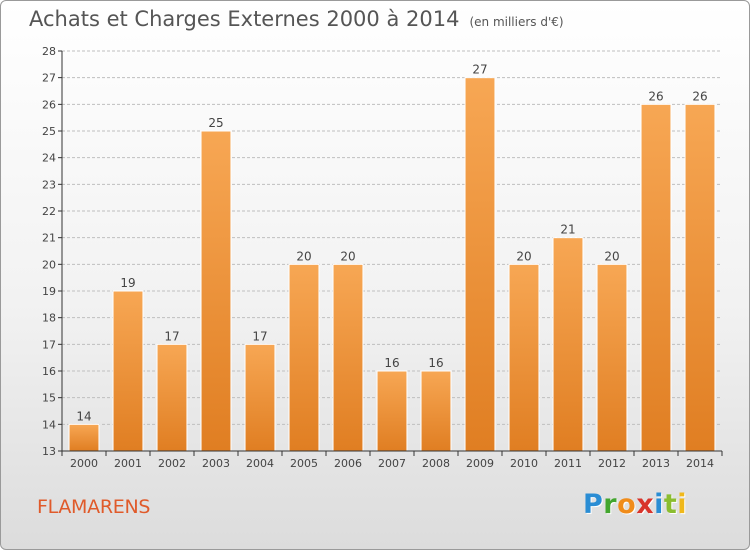  What do you see at coordinates (94, 507) in the screenshot?
I see `city-name: FLAMARENS` at bounding box center [94, 507].